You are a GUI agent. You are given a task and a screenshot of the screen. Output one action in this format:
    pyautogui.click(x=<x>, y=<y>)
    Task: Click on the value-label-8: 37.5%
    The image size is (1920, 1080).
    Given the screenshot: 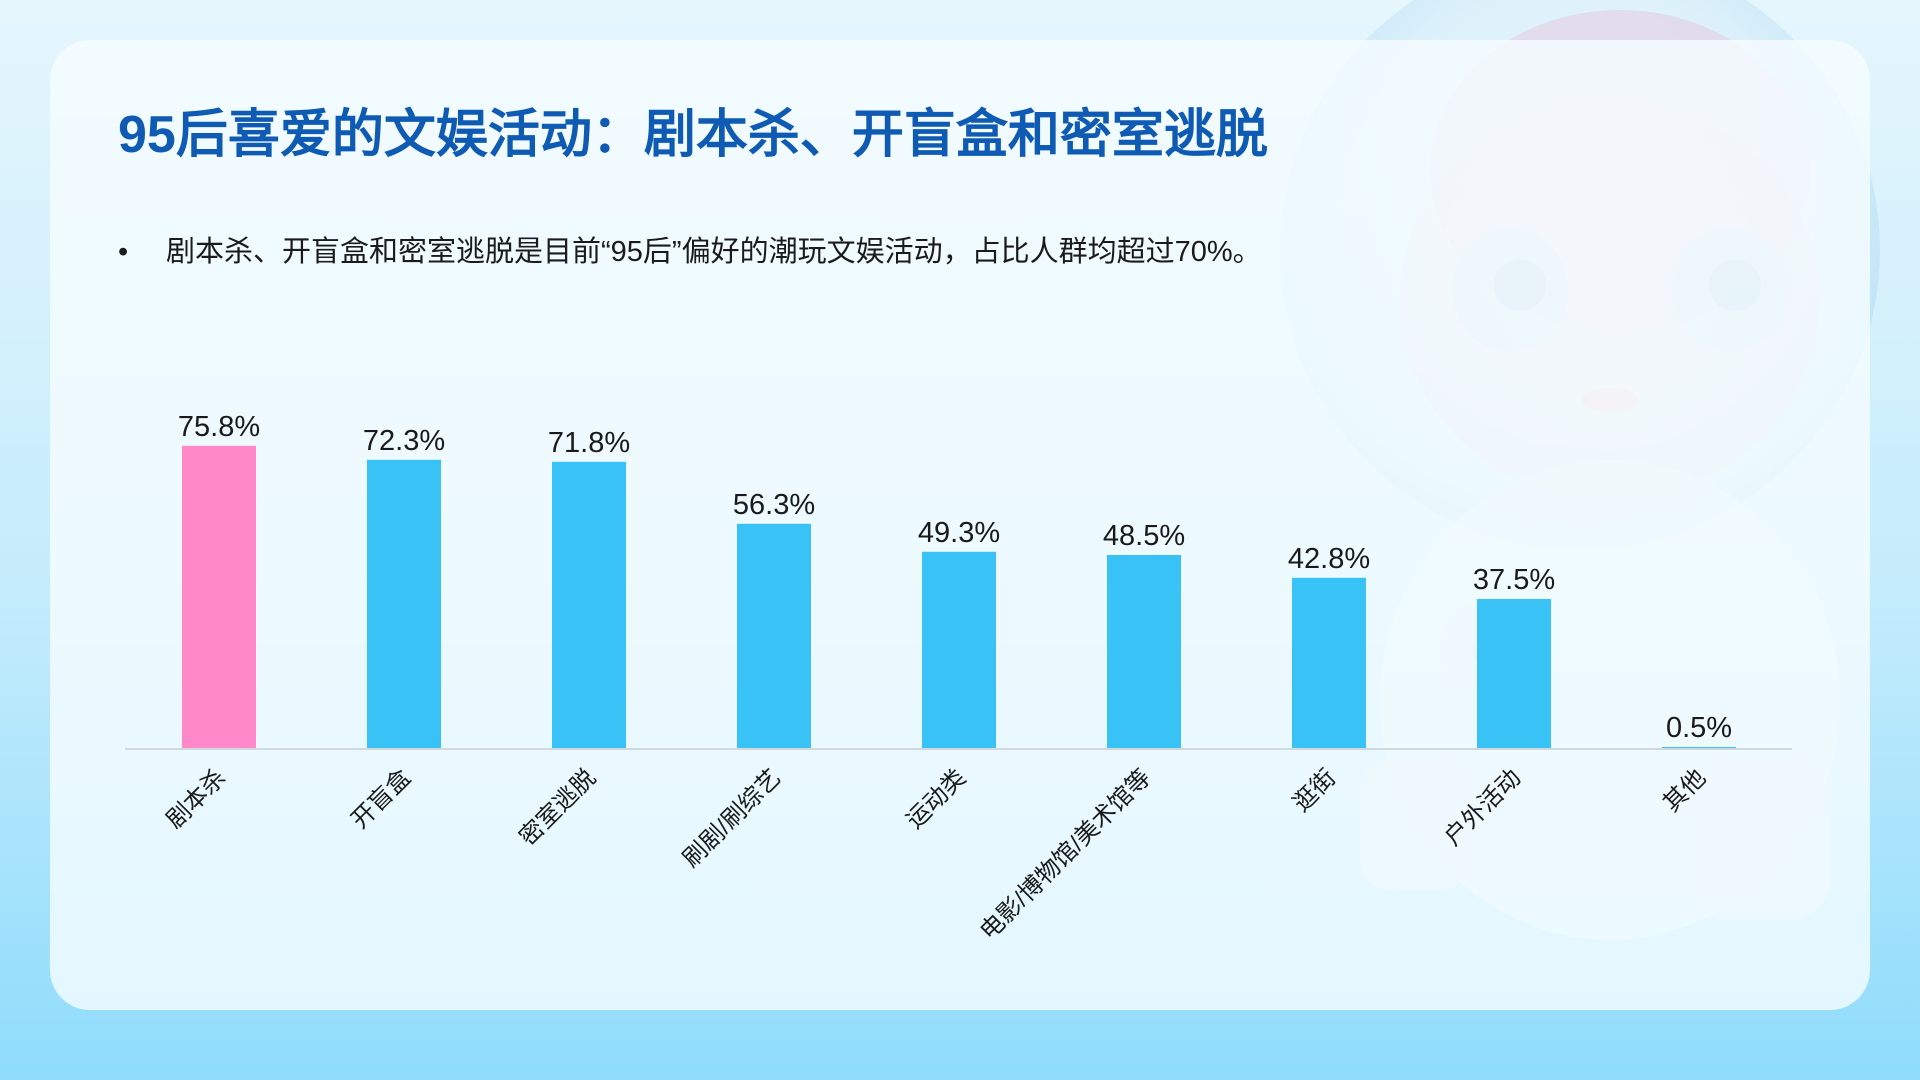 What is the action you would take?
    pyautogui.click(x=1514, y=580)
    